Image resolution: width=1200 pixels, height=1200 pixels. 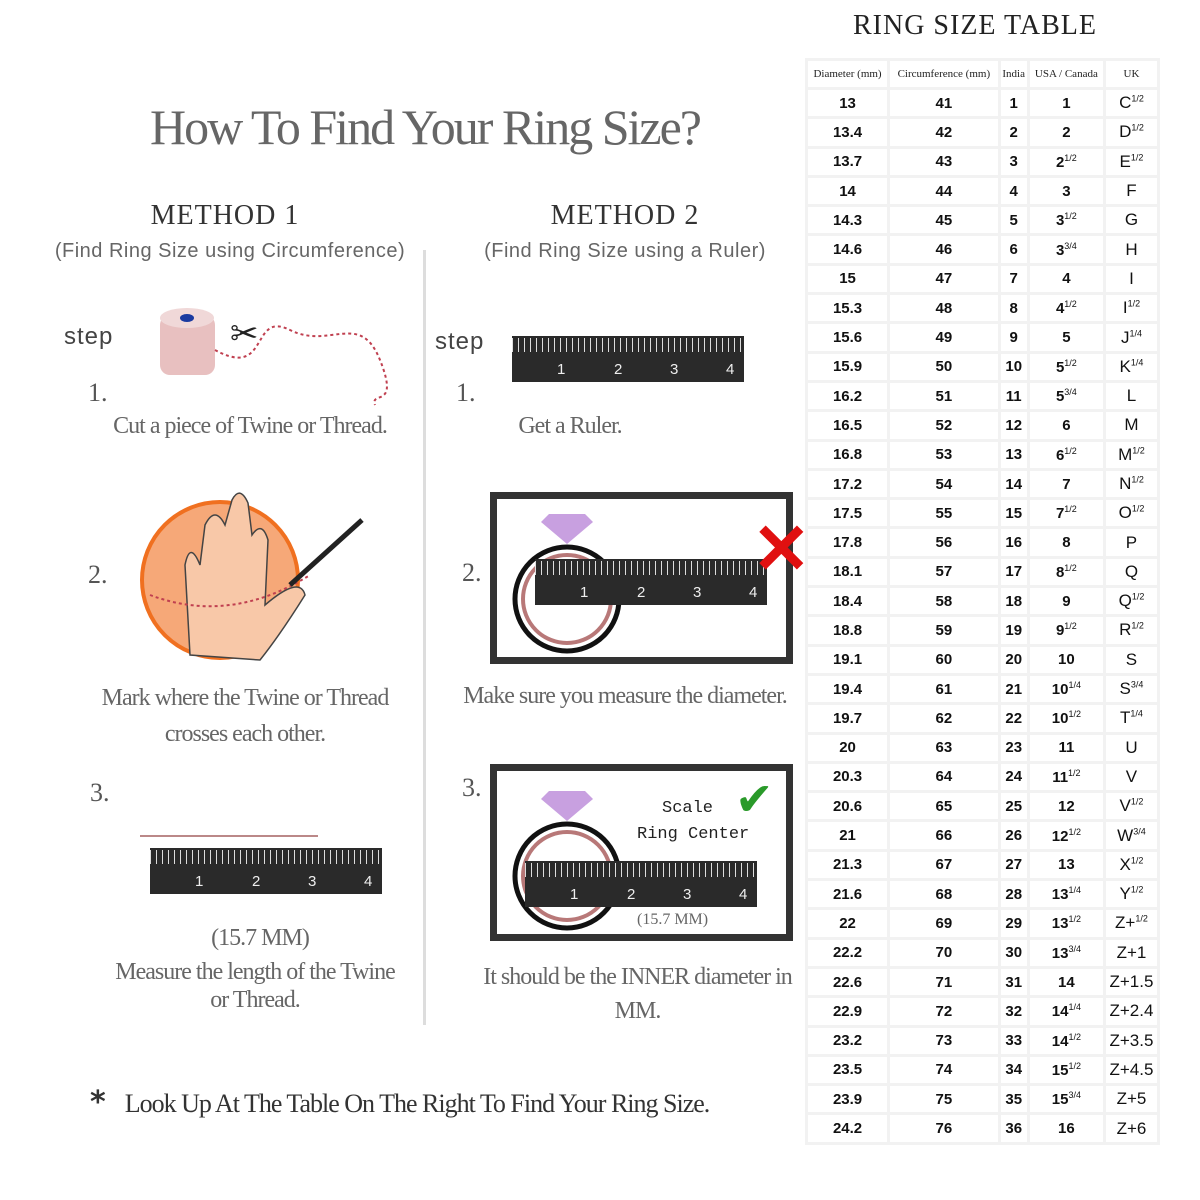 What do you see at coordinates (1013, 513) in the screenshot?
I see `table-cell: 15` at bounding box center [1013, 513].